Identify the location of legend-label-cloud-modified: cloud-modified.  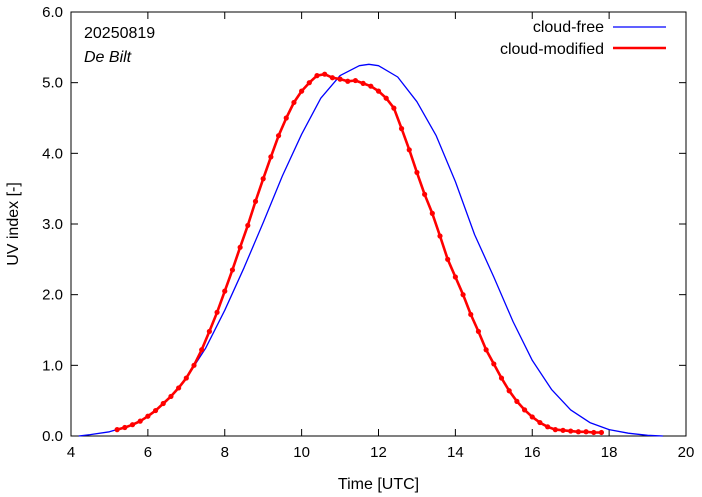
(552, 49).